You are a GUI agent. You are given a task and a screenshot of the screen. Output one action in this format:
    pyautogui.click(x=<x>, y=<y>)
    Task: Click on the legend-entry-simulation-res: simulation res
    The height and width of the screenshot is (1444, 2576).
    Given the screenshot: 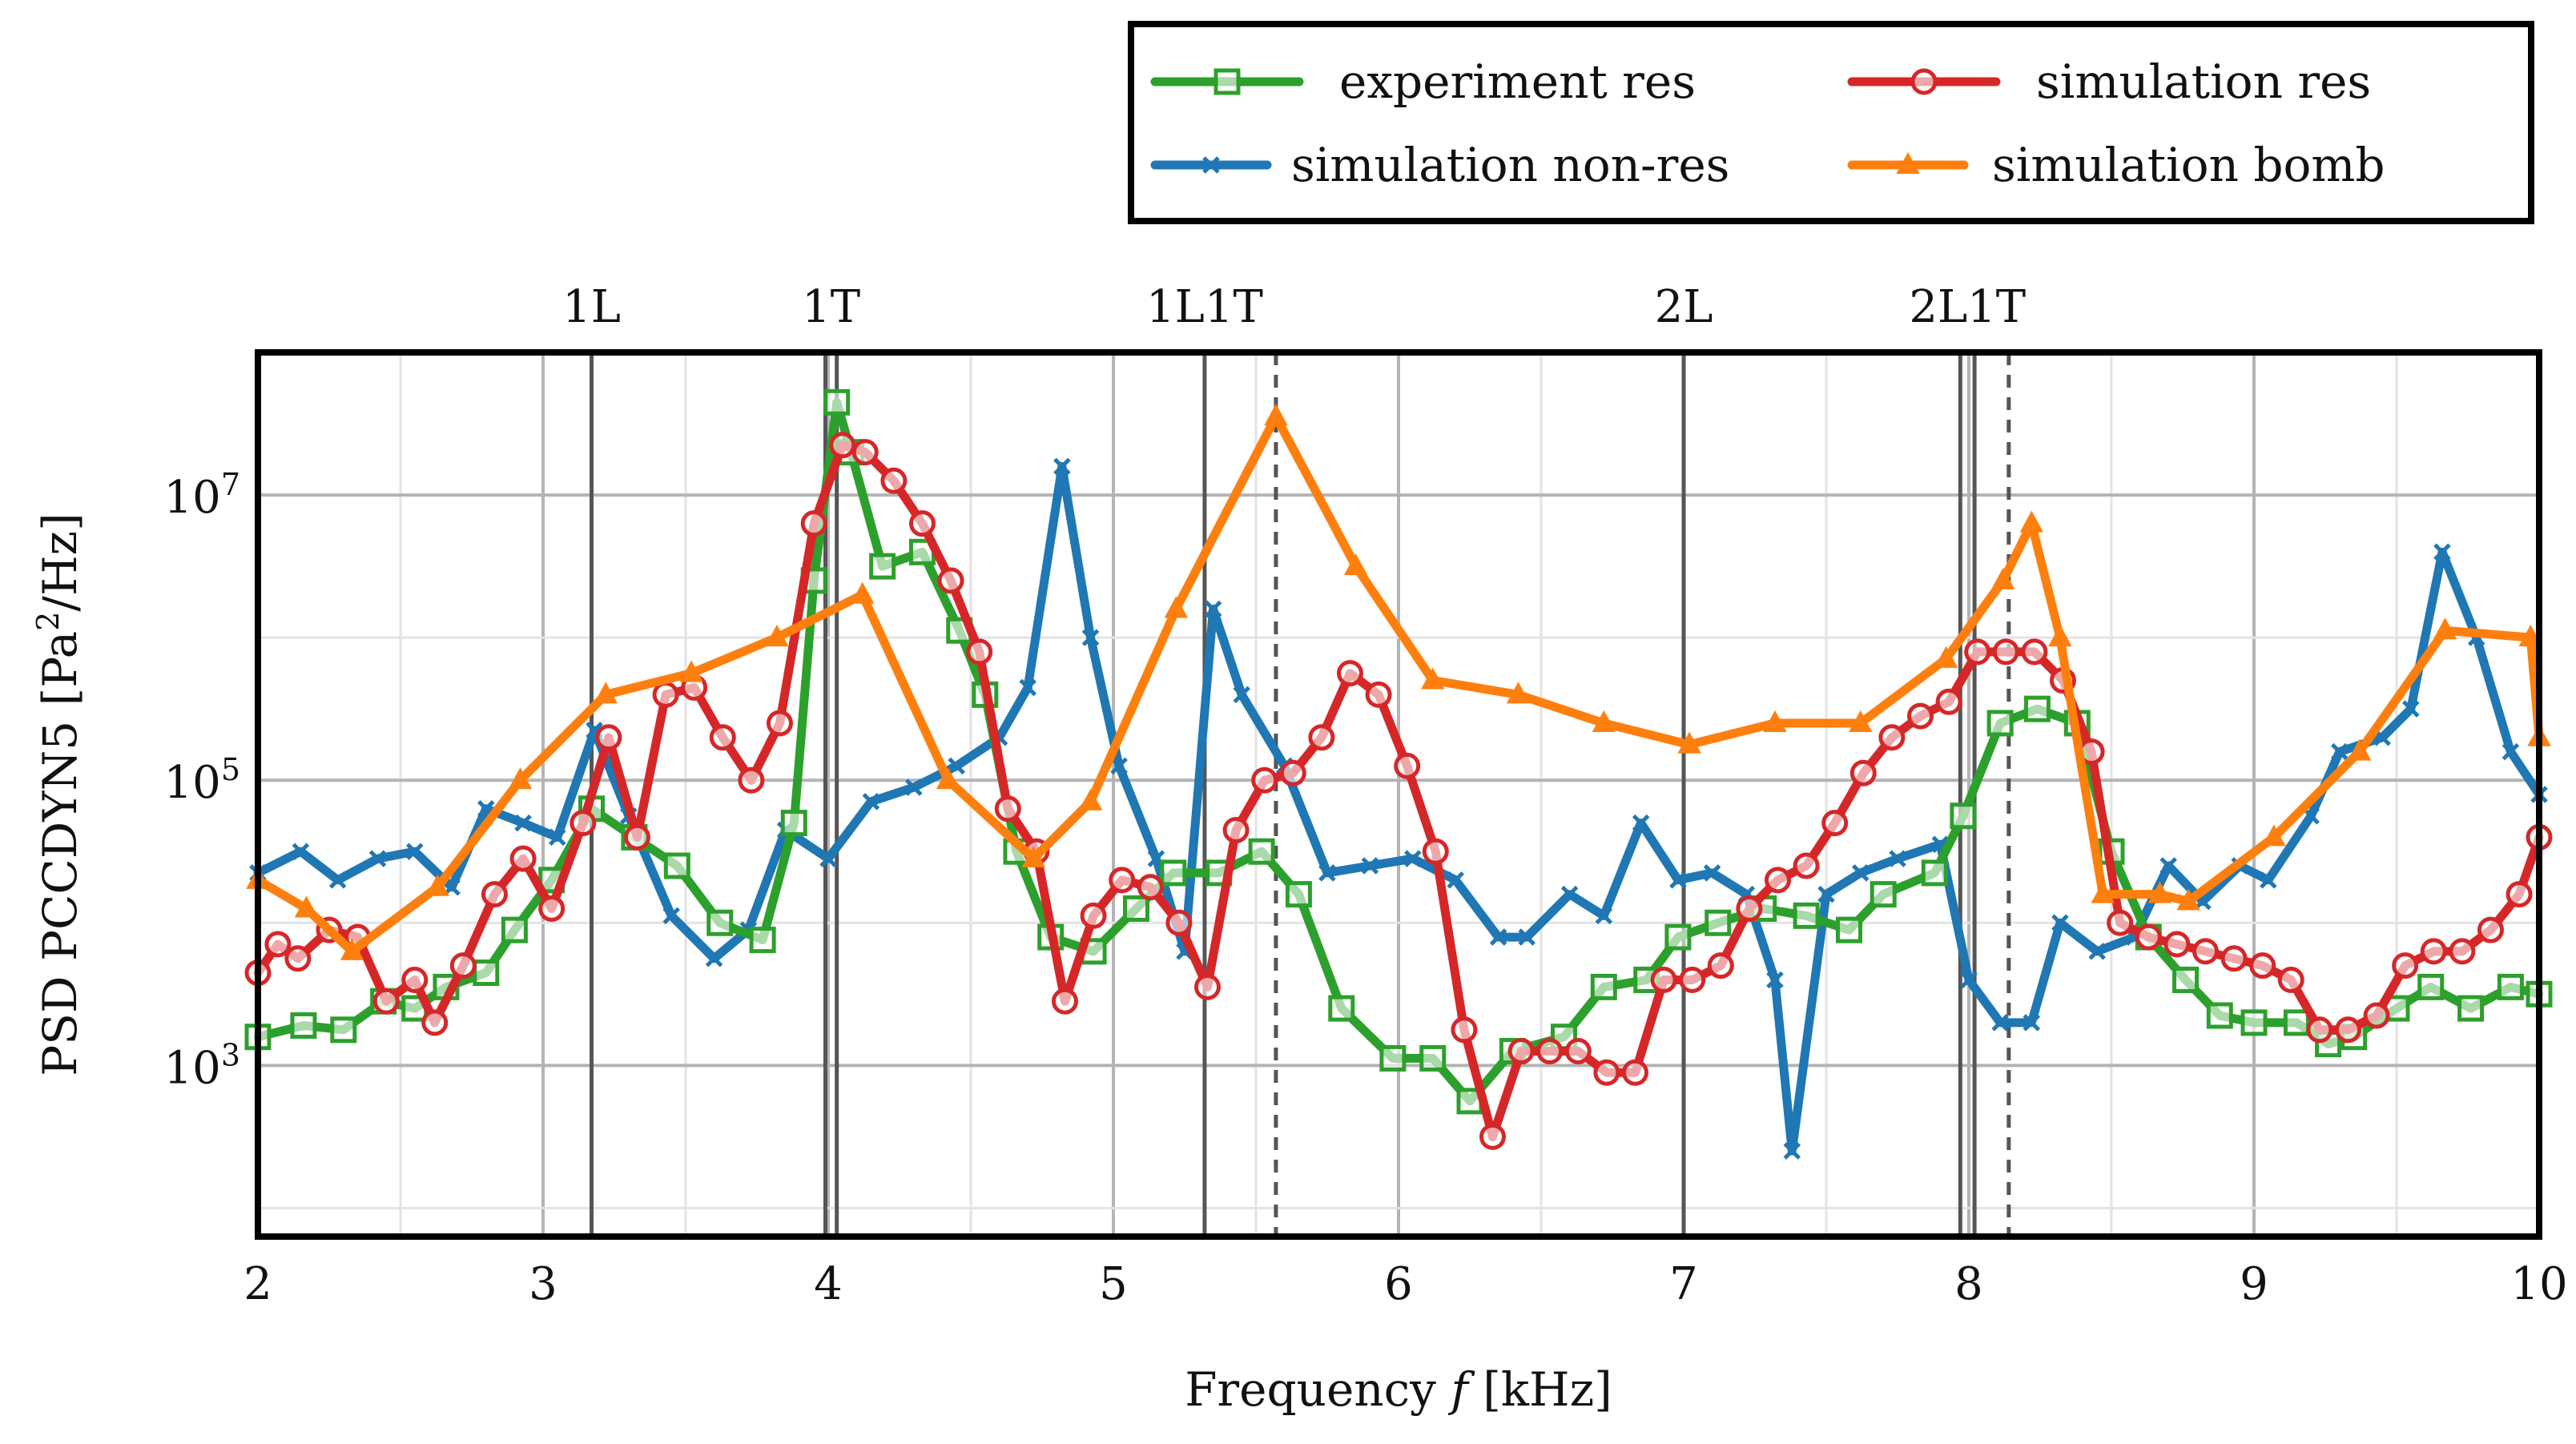 What is the action you would take?
    pyautogui.click(x=2109, y=81)
    